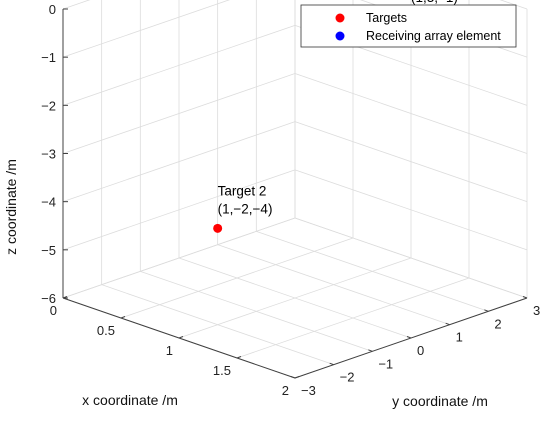  What do you see at coordinates (340, 18) in the screenshot?
I see `legend-marker-targets` at bounding box center [340, 18].